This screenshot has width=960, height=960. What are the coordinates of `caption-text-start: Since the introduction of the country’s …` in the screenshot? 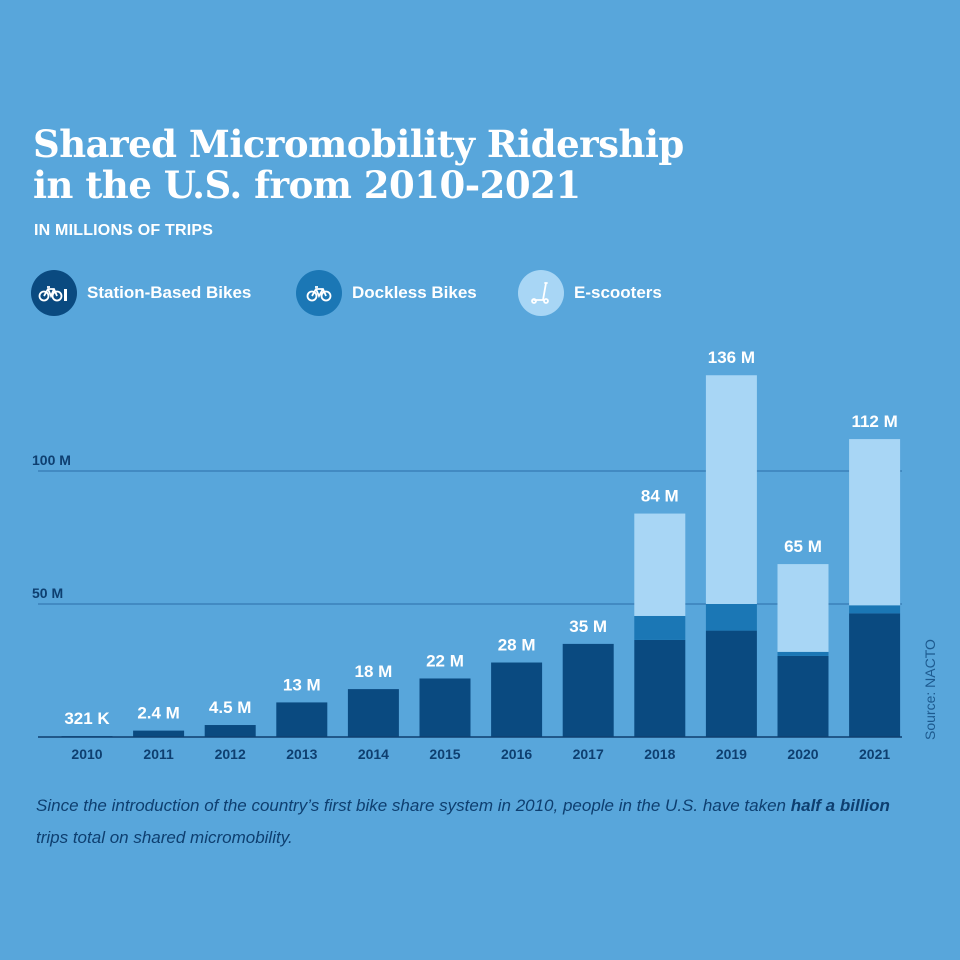 It's located at (413, 805).